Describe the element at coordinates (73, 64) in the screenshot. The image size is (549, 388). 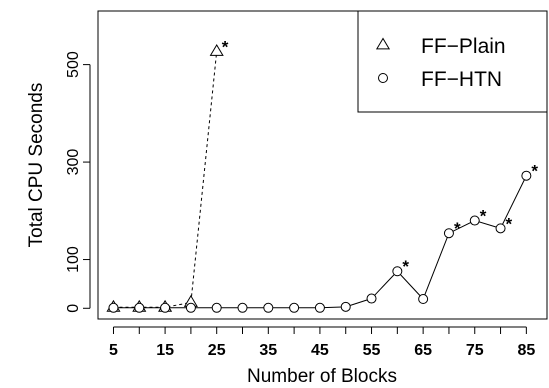
I see `y-tick-label: 500` at that location.